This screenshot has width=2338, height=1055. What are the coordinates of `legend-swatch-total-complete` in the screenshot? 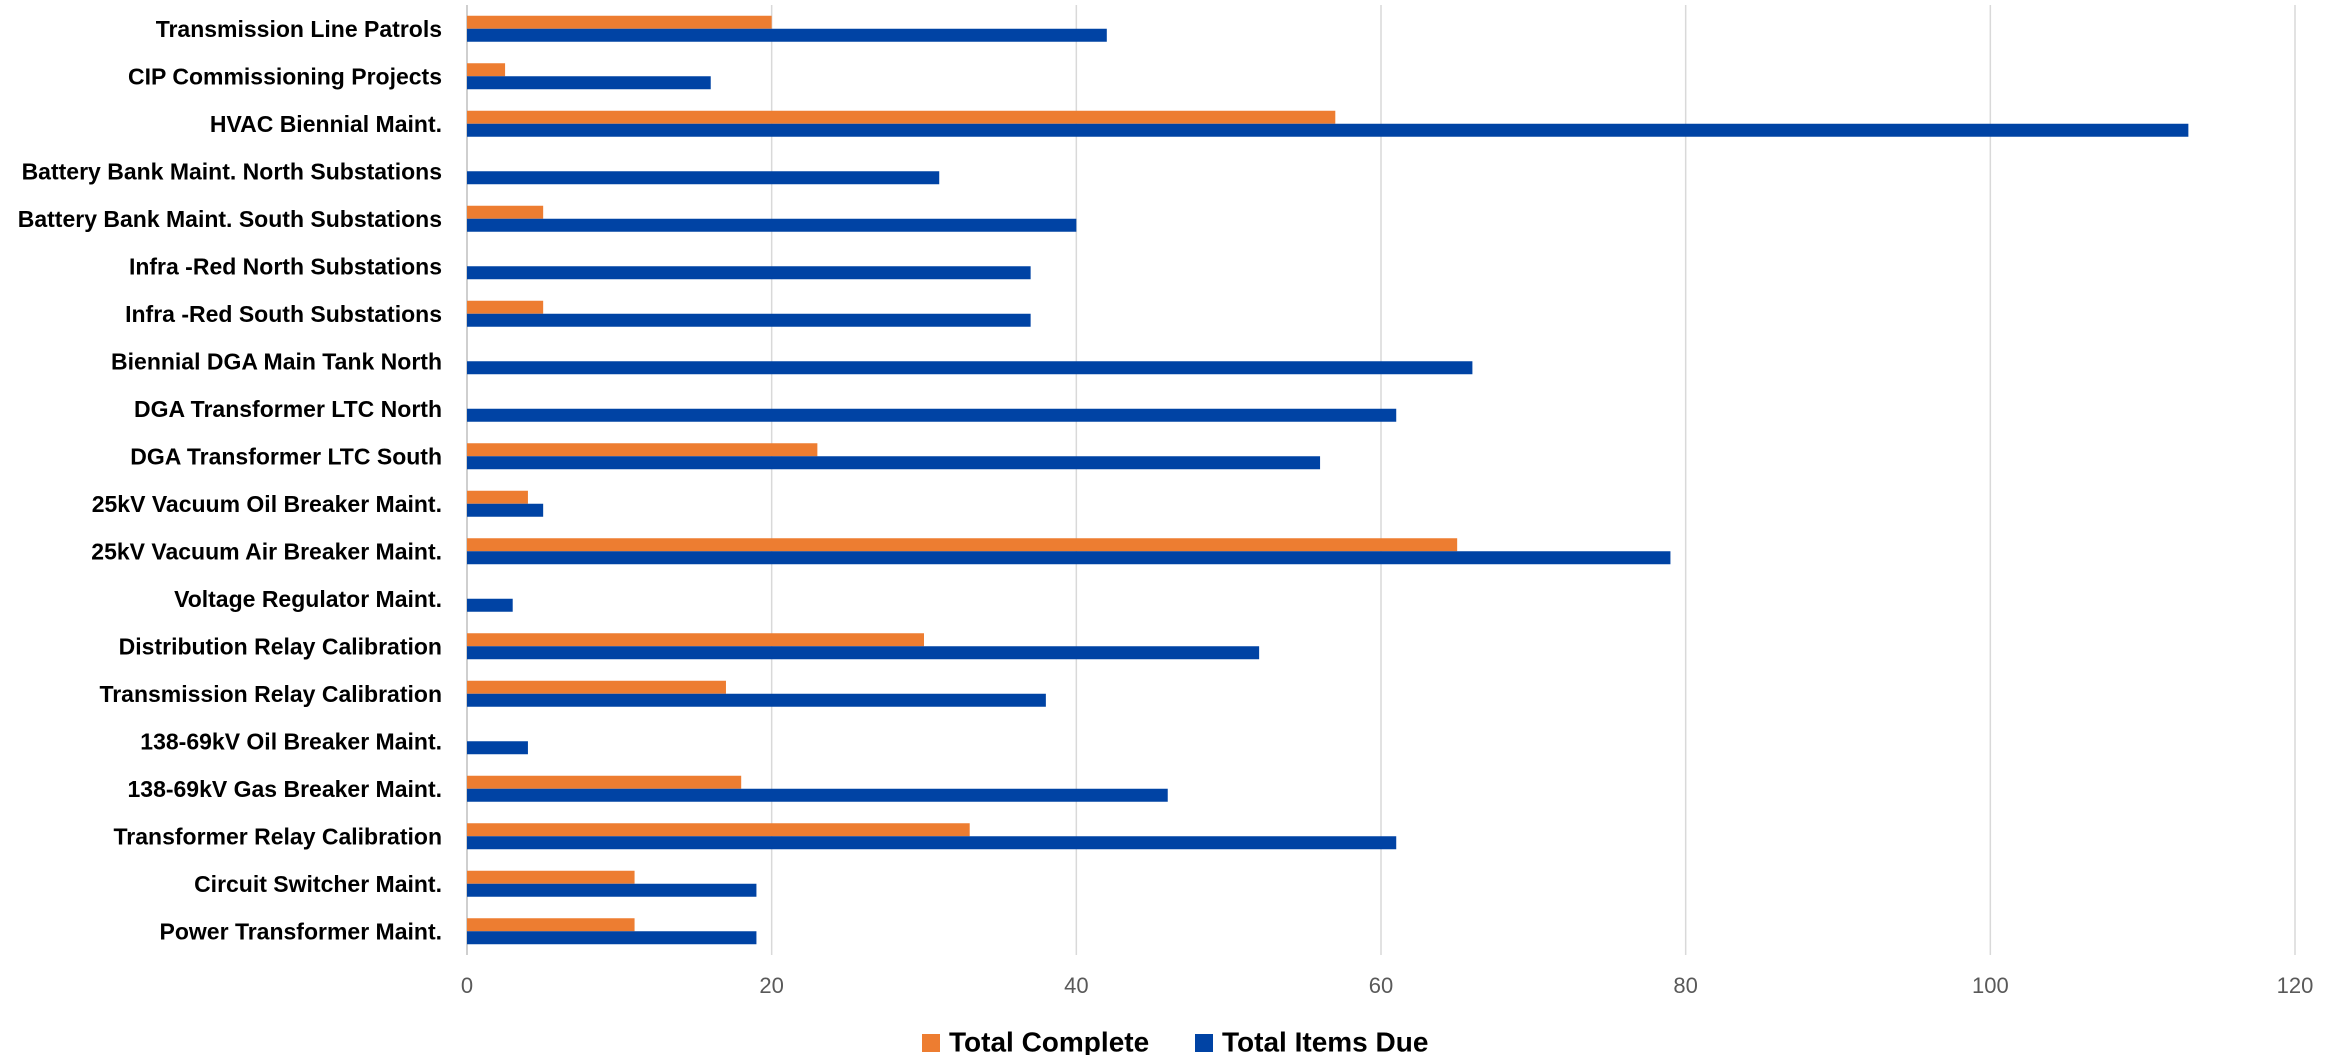 It's located at (931, 1043).